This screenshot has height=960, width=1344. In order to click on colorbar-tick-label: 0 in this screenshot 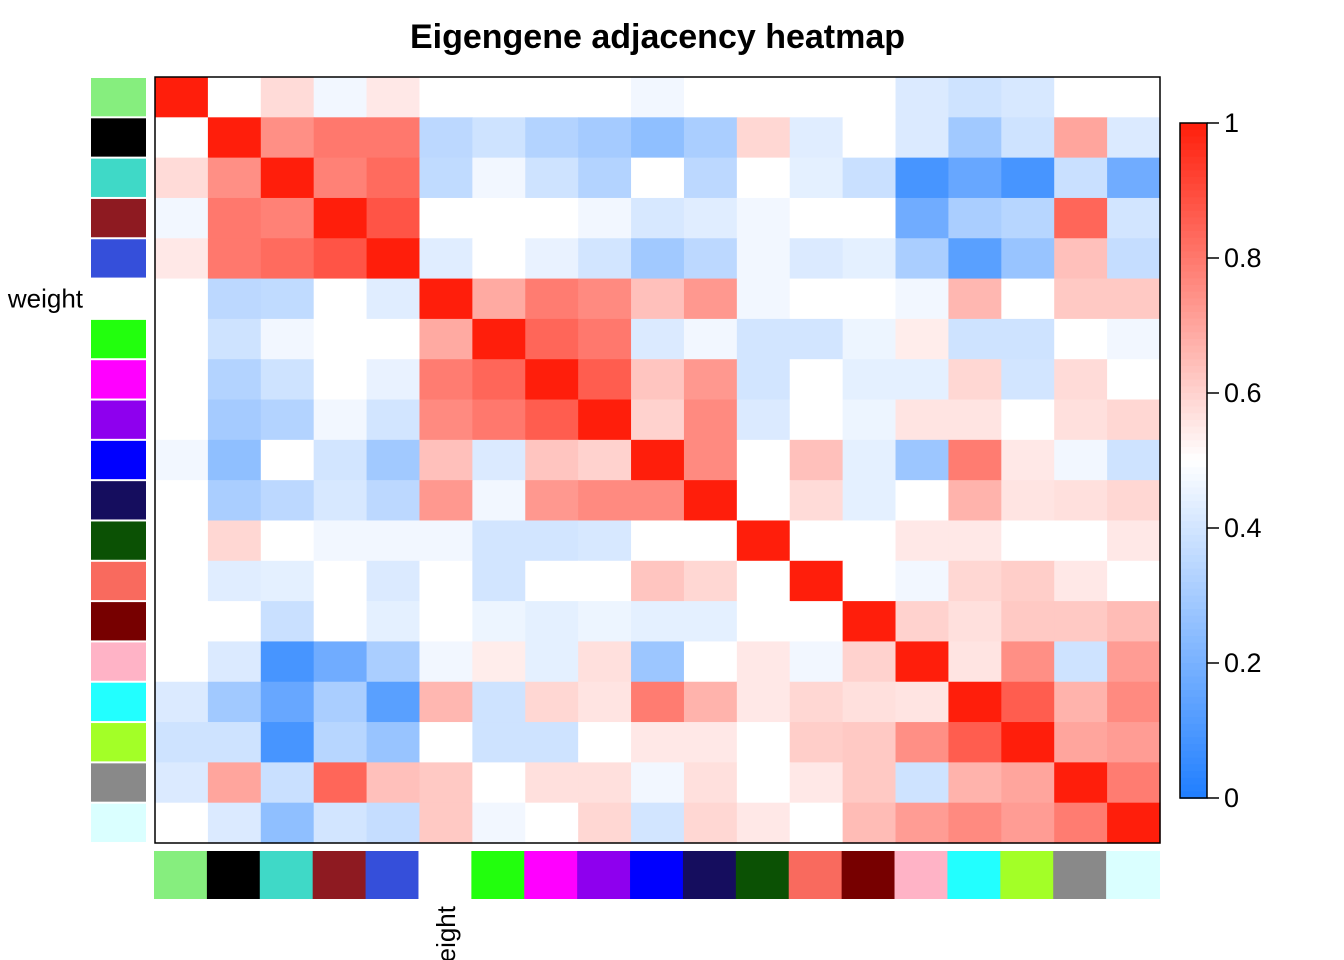, I will do `click(1231, 798)`.